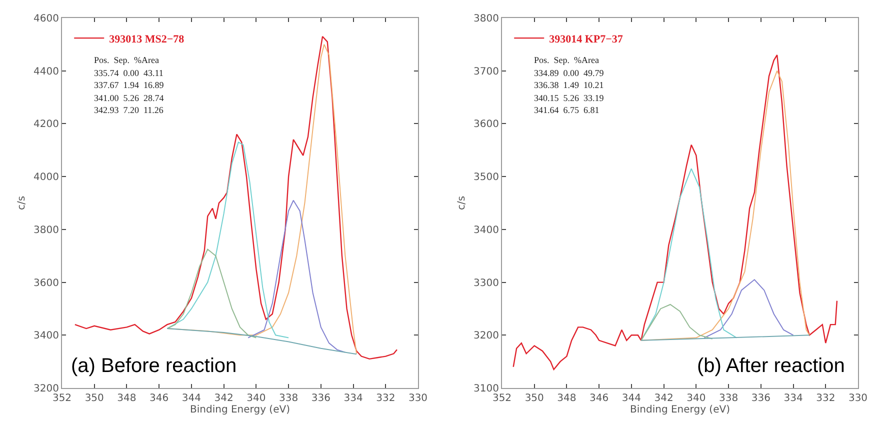 This screenshot has height=430, width=880. What do you see at coordinates (567, 110) in the screenshot?
I see `annotation: 341.64 6.75 6.81` at bounding box center [567, 110].